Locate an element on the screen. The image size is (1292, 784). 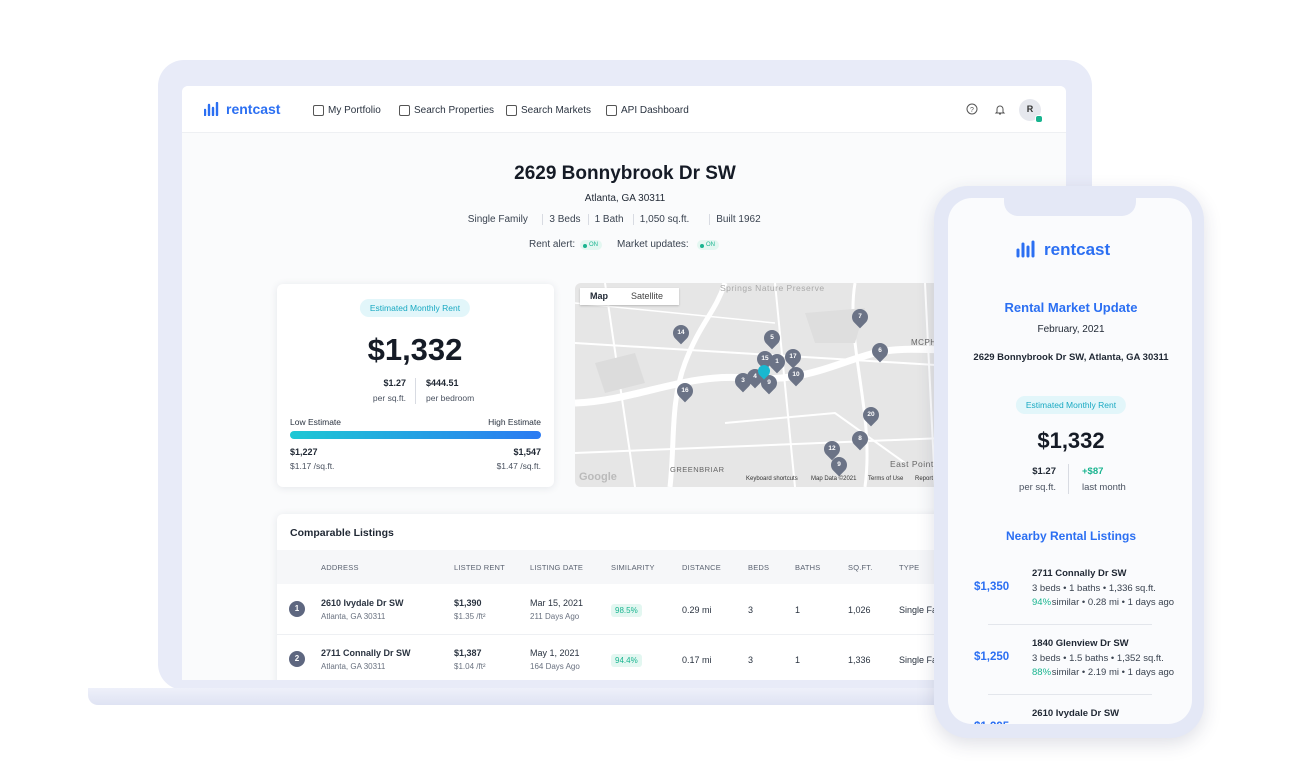
nav-item: Search Properties is located at coordinates (454, 110).